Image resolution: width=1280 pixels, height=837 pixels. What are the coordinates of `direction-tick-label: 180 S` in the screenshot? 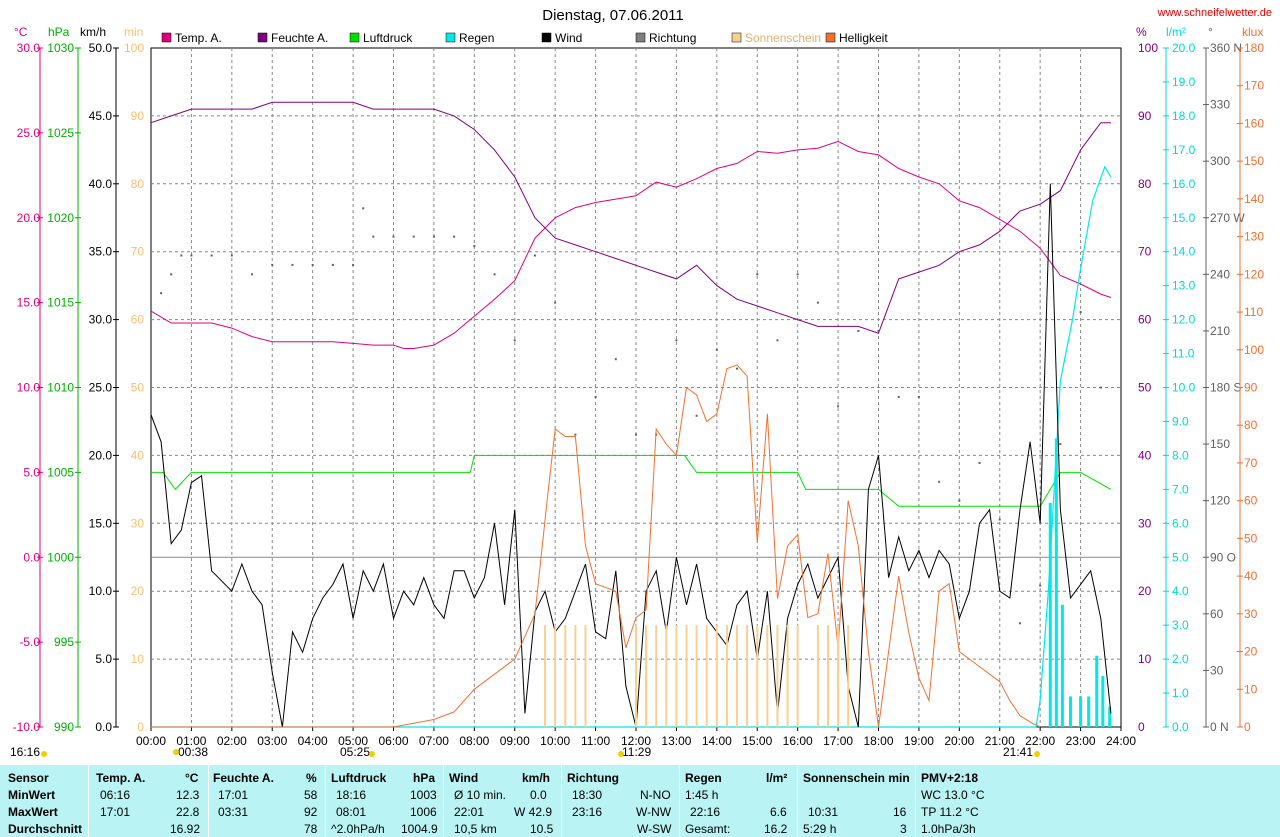 It's located at (1225, 388).